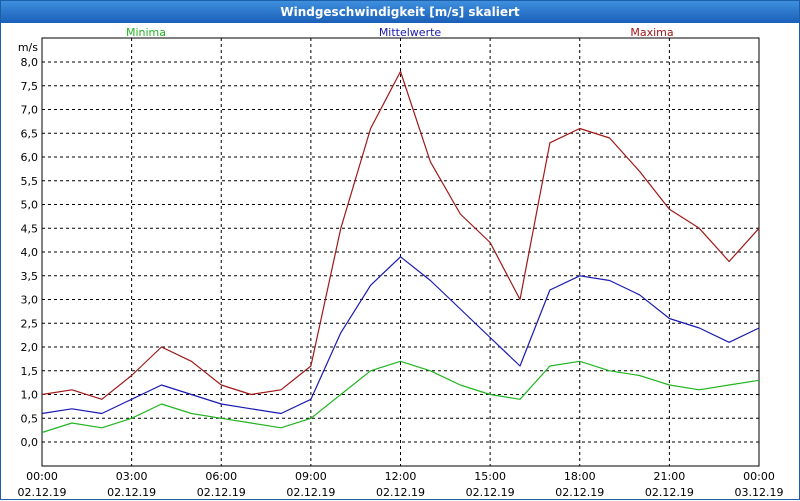 The width and height of the screenshot is (800, 501). I want to click on x-tick-time: 09:00, so click(311, 476).